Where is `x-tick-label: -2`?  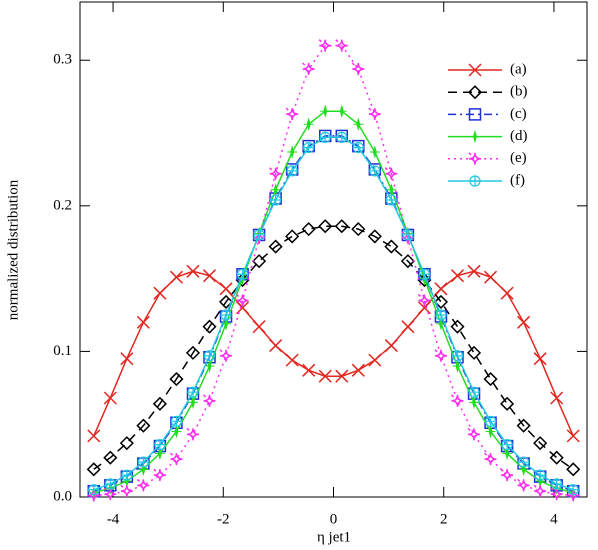 x-tick-label: -2 is located at coordinates (223, 519).